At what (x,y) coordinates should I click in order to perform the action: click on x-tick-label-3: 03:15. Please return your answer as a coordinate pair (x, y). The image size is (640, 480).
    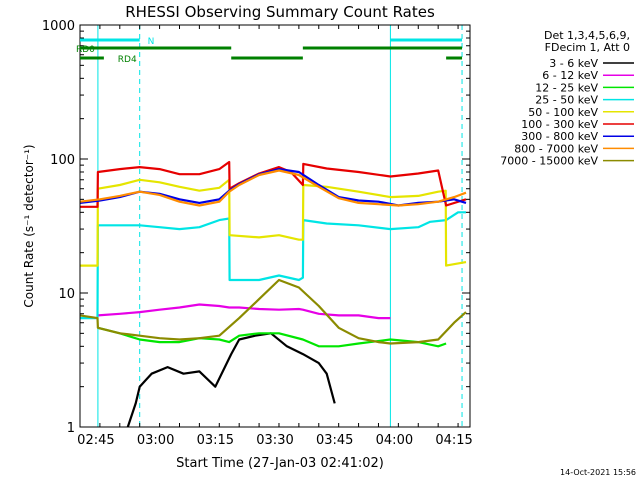
    Looking at the image, I should click on (215, 440).